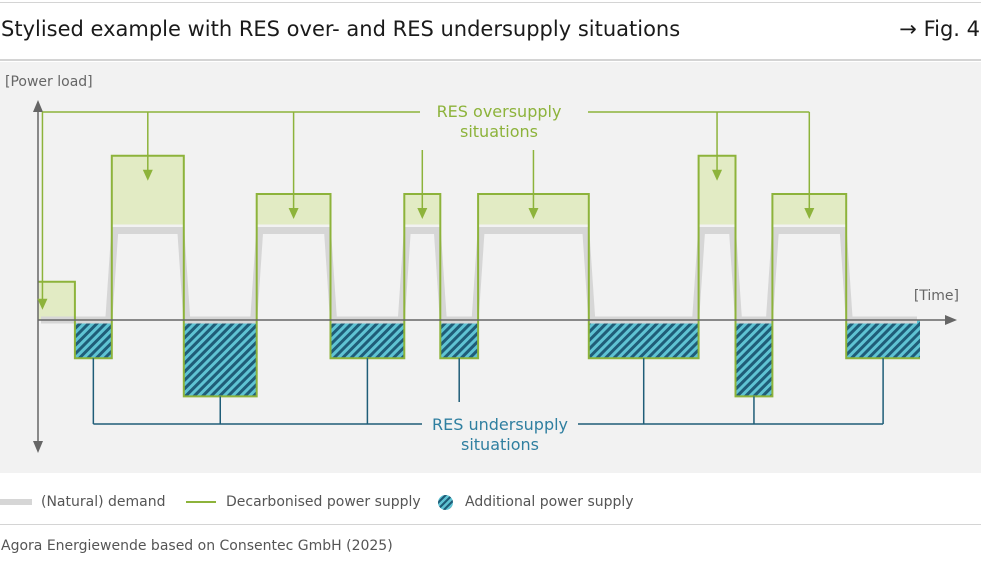 The width and height of the screenshot is (981, 568). What do you see at coordinates (951, 320) in the screenshot?
I see `x-axis-arrowhead` at bounding box center [951, 320].